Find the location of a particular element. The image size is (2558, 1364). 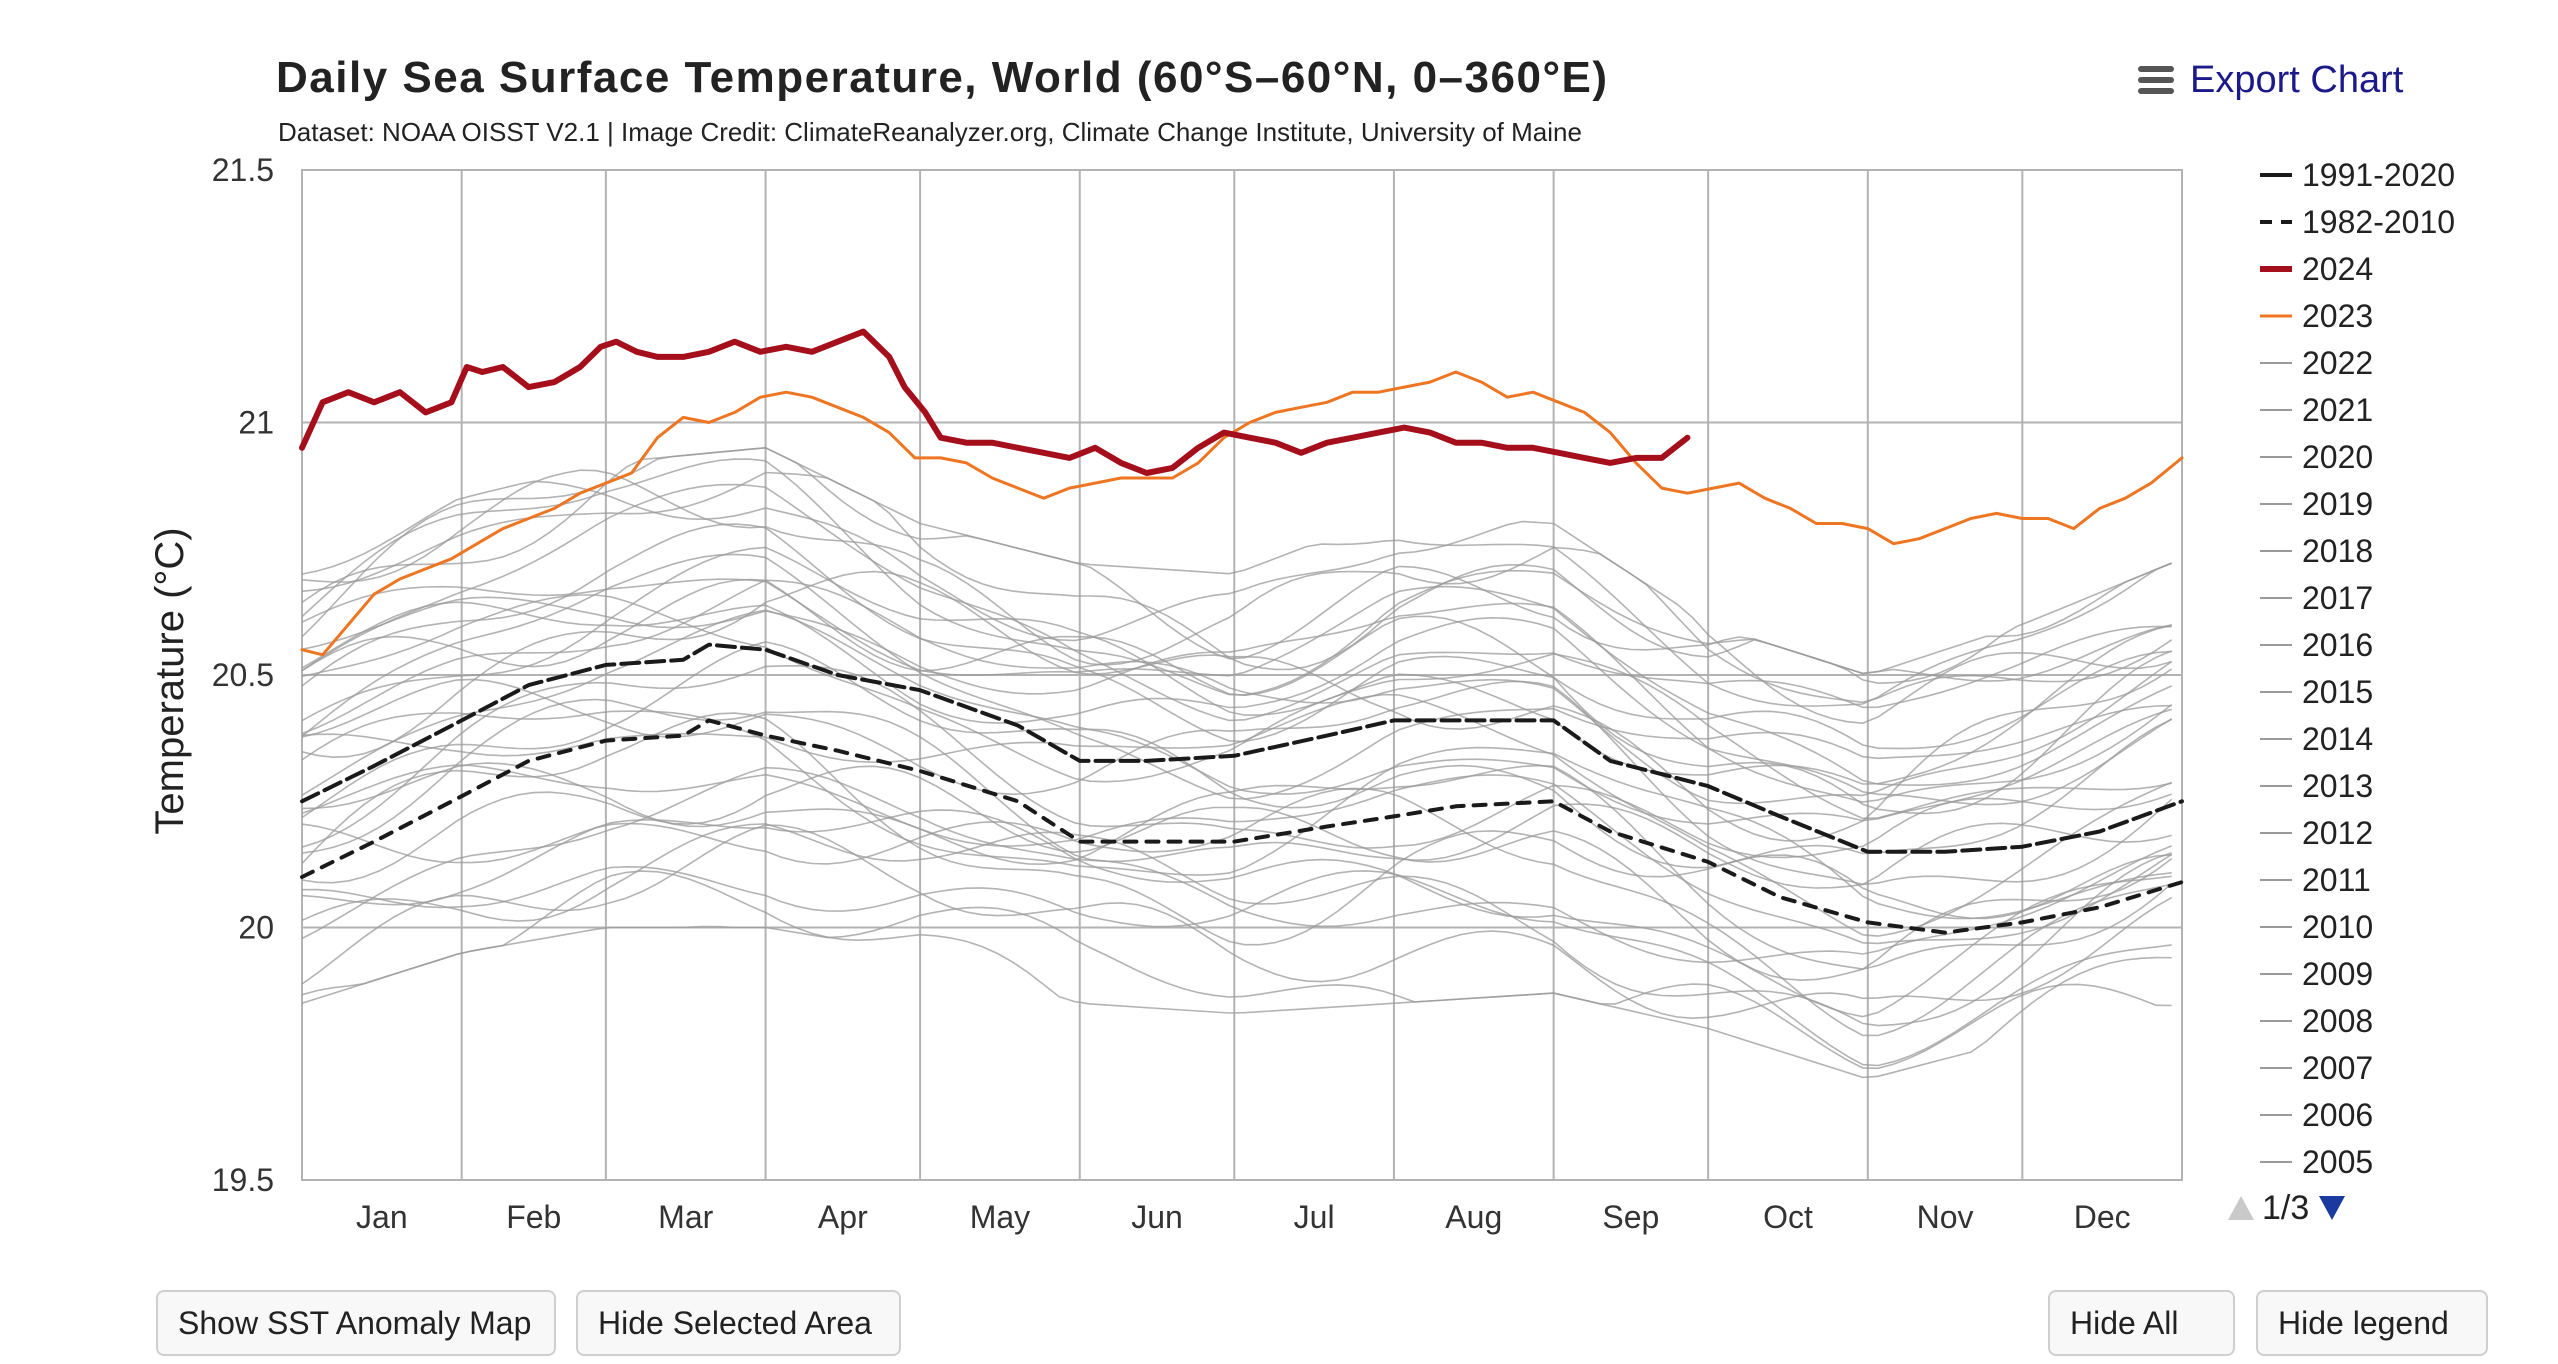

legend-item-label: 1982-2010 is located at coordinates (2378, 222).